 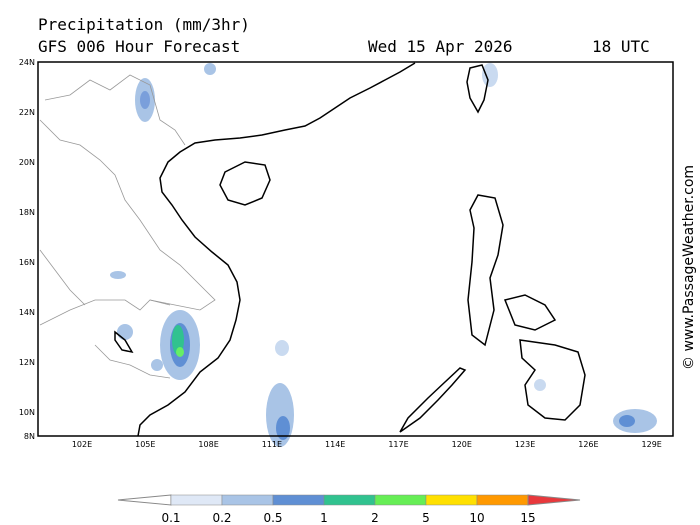 I want to click on longitude-labels: 102E 105E 108E 111E 114E 117E 120E 123E 126E 129E, so click(x=367, y=444).